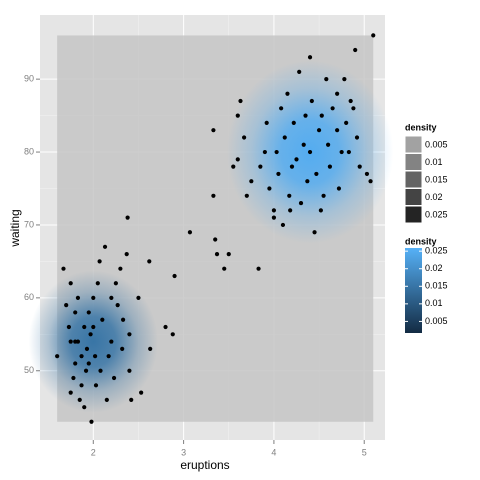  Describe the element at coordinates (434, 162) in the screenshot. I see `legend-label: 0.01` at that location.